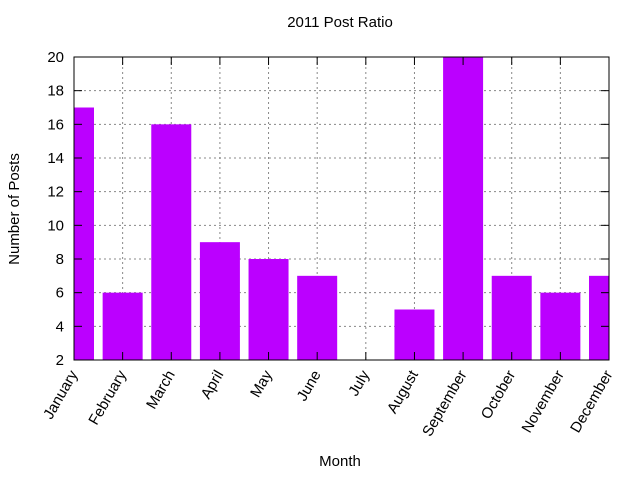 The width and height of the screenshot is (640, 480). What do you see at coordinates (14, 209) in the screenshot?
I see `y-axis-label: Number of Posts` at bounding box center [14, 209].